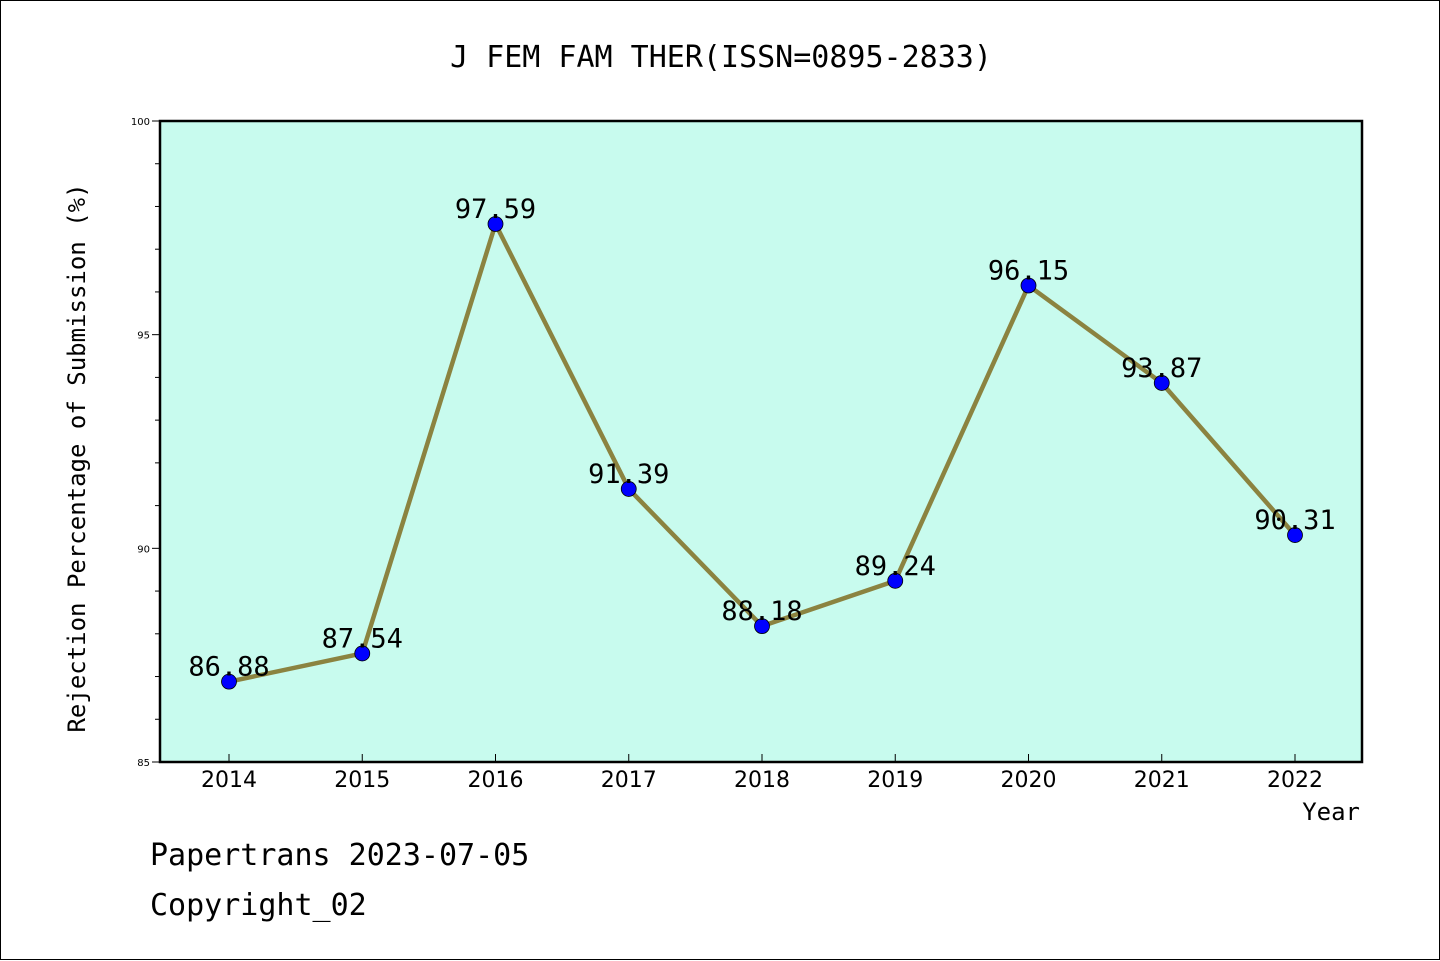 Image resolution: width=1440 pixels, height=961 pixels. I want to click on chart-title: J FEM FAM THER(ISSN=0895-2833), so click(721, 57).